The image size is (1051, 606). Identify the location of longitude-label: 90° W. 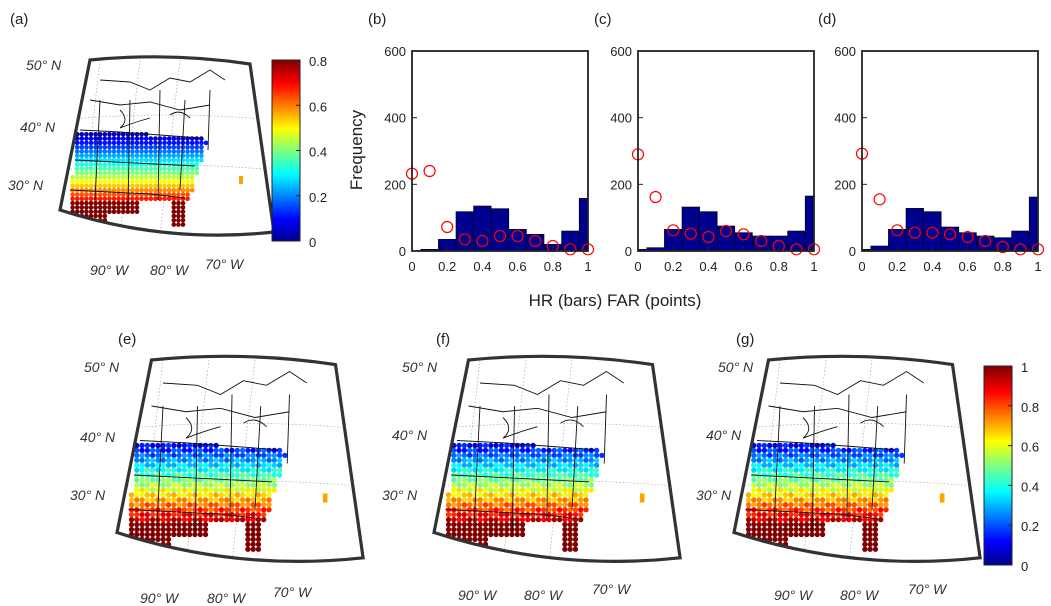
(160, 598).